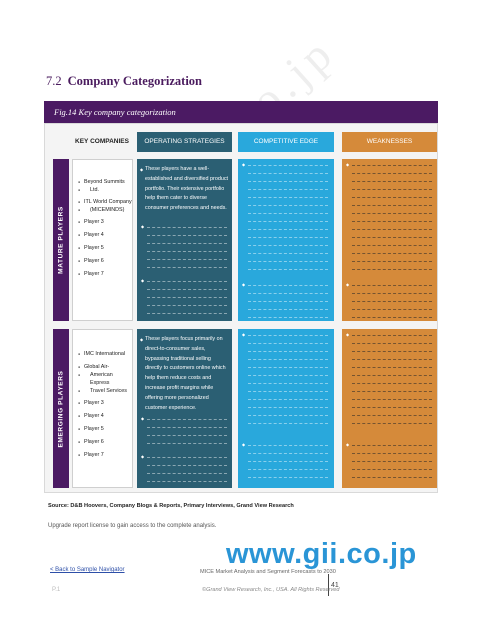 Image resolution: width=480 pixels, height=621 pixels. Describe the element at coordinates (105, 182) in the screenshot. I see `list-item: Beyond Summits` at that location.